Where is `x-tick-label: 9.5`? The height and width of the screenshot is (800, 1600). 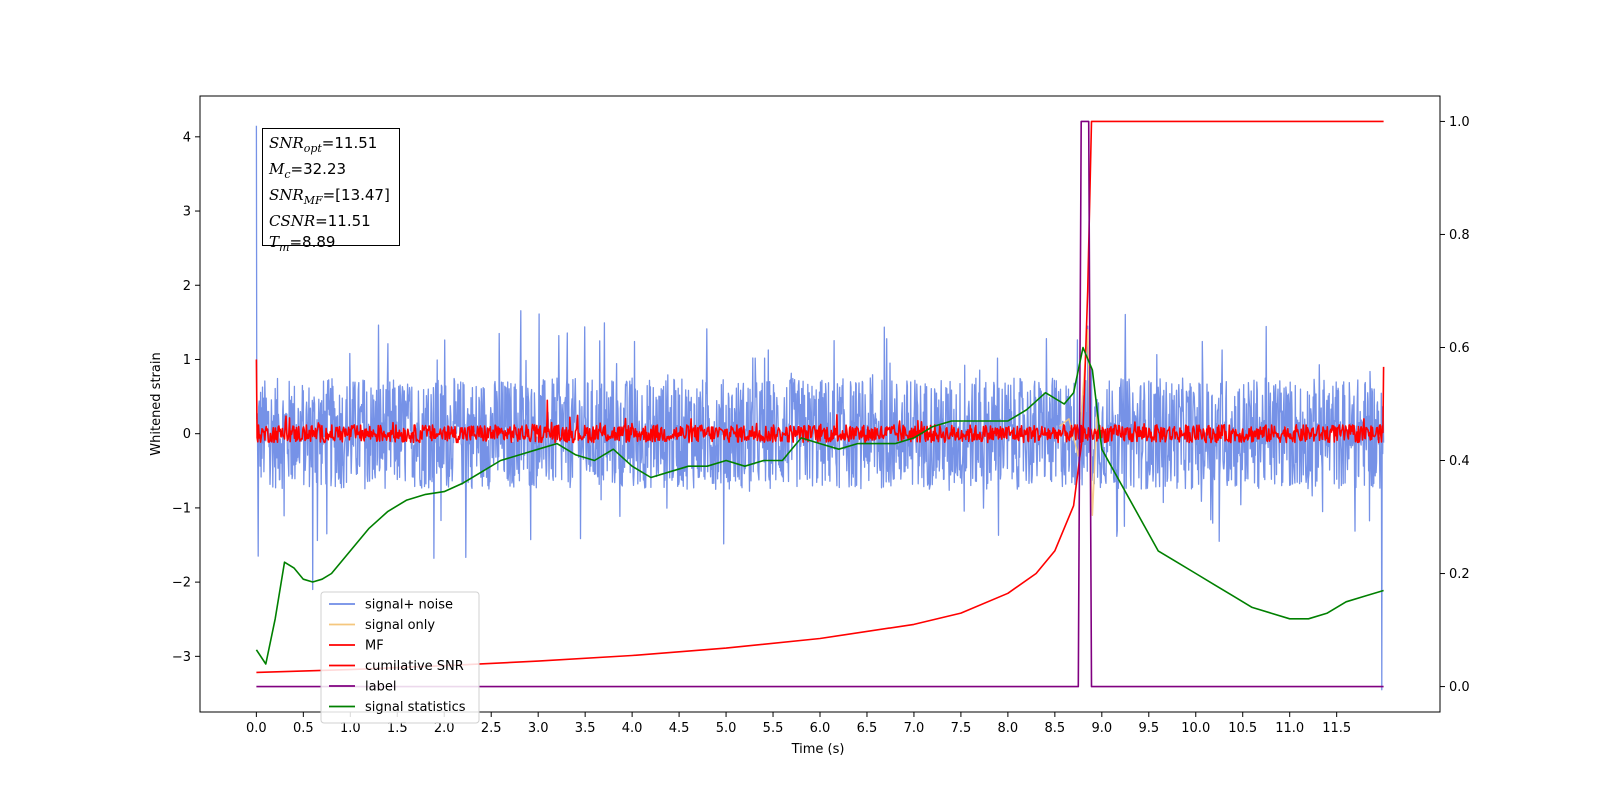 x-tick-label: 9.5 is located at coordinates (1148, 728).